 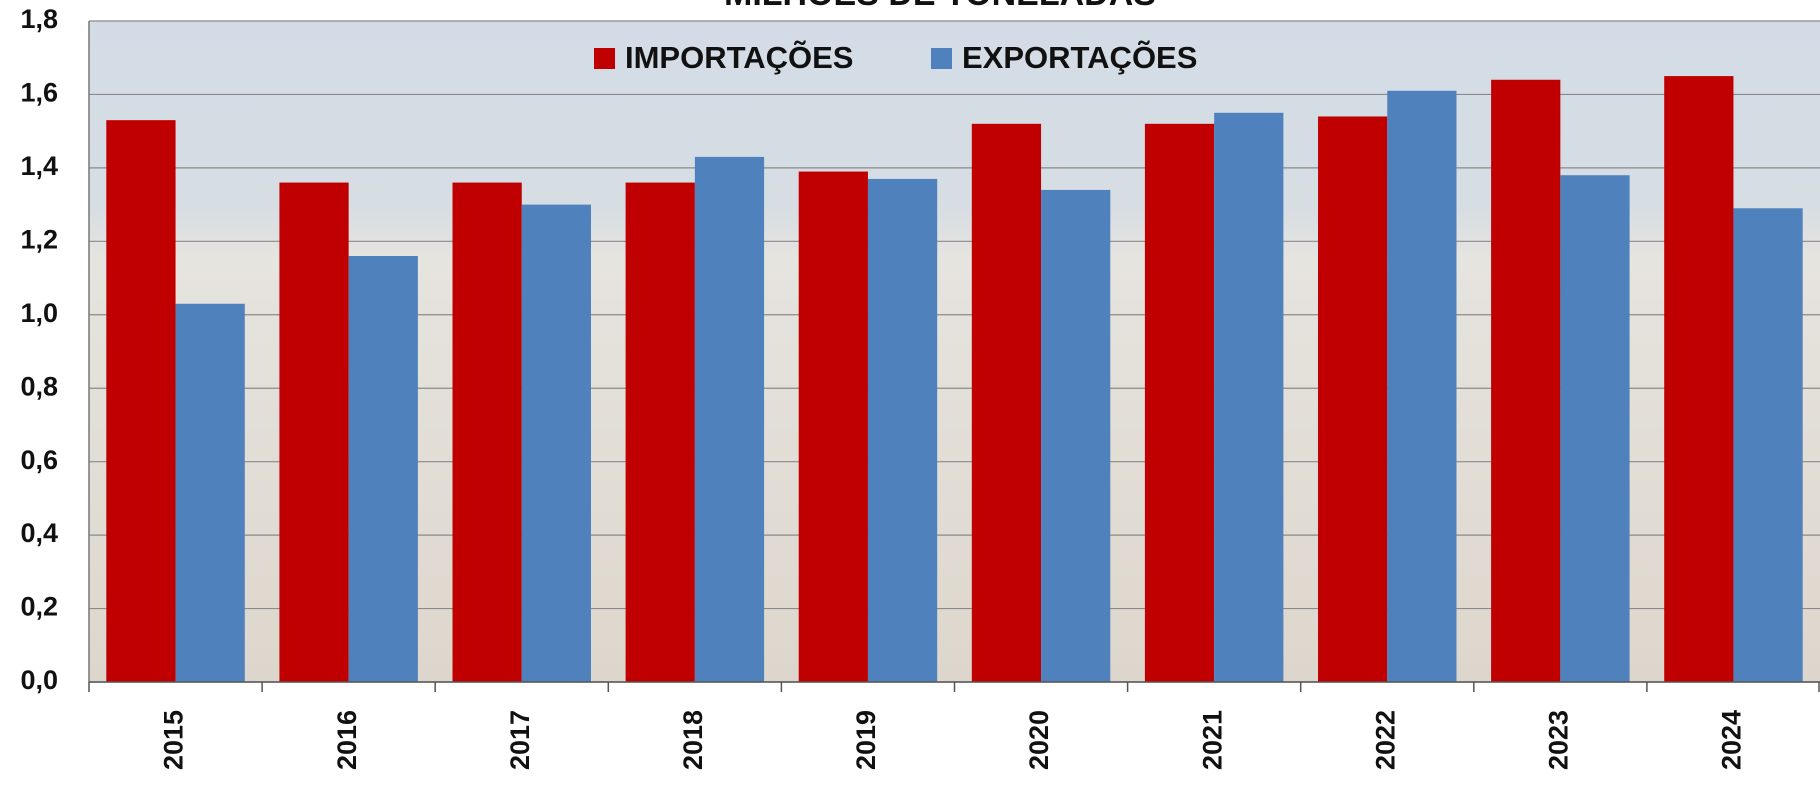 What do you see at coordinates (1212, 740) in the screenshot?
I see `x-tick-label: 2021` at bounding box center [1212, 740].